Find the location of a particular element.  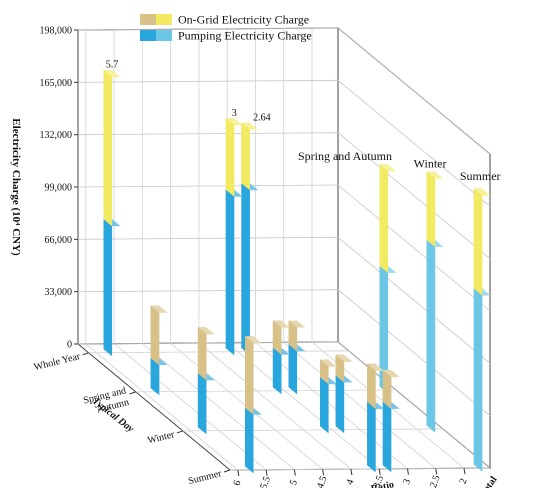

bar-summer-5-7-on-grid is located at coordinates (253, 375).